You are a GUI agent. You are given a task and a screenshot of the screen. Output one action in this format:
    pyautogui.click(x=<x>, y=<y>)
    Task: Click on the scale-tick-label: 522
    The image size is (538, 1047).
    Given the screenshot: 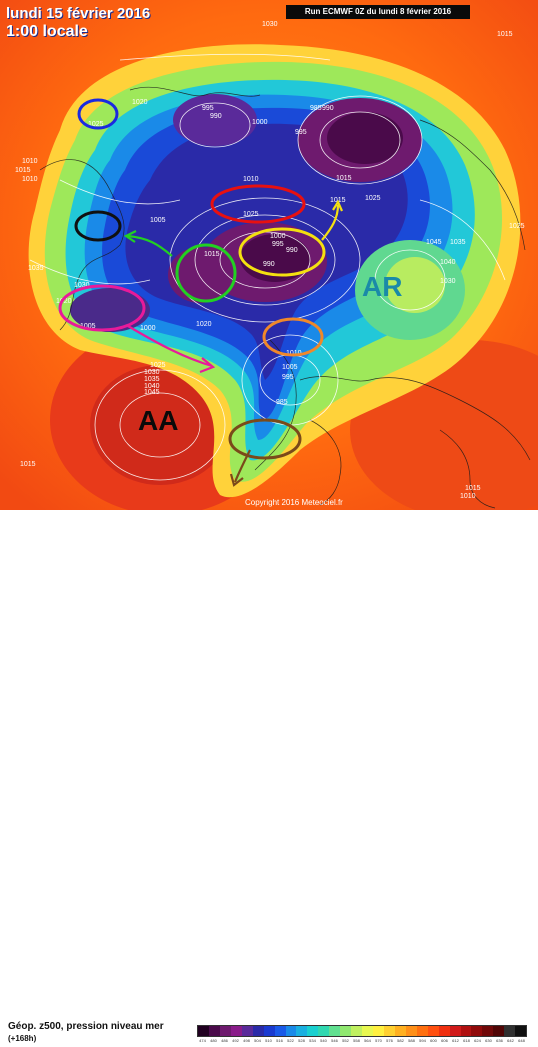 What is the action you would take?
    pyautogui.click(x=290, y=1040)
    